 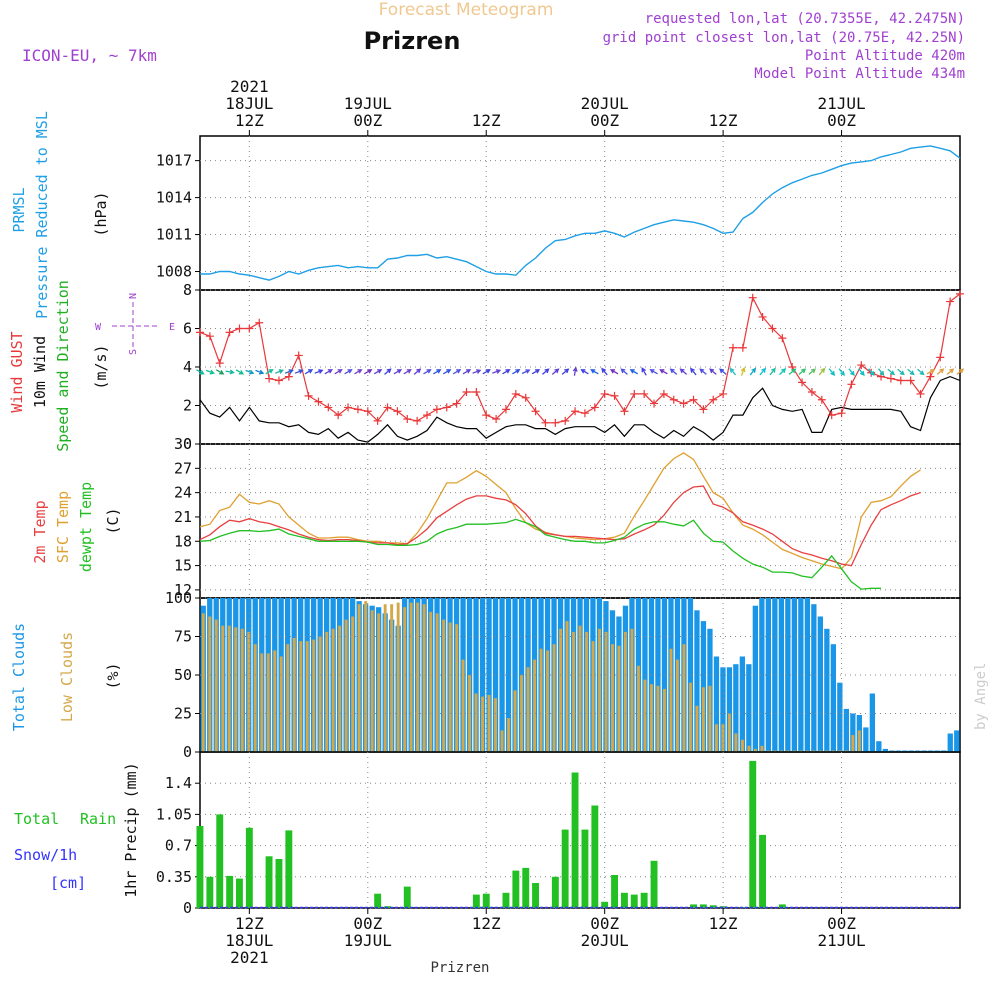 I want to click on wind-unit: (m/s), so click(x=101, y=366).